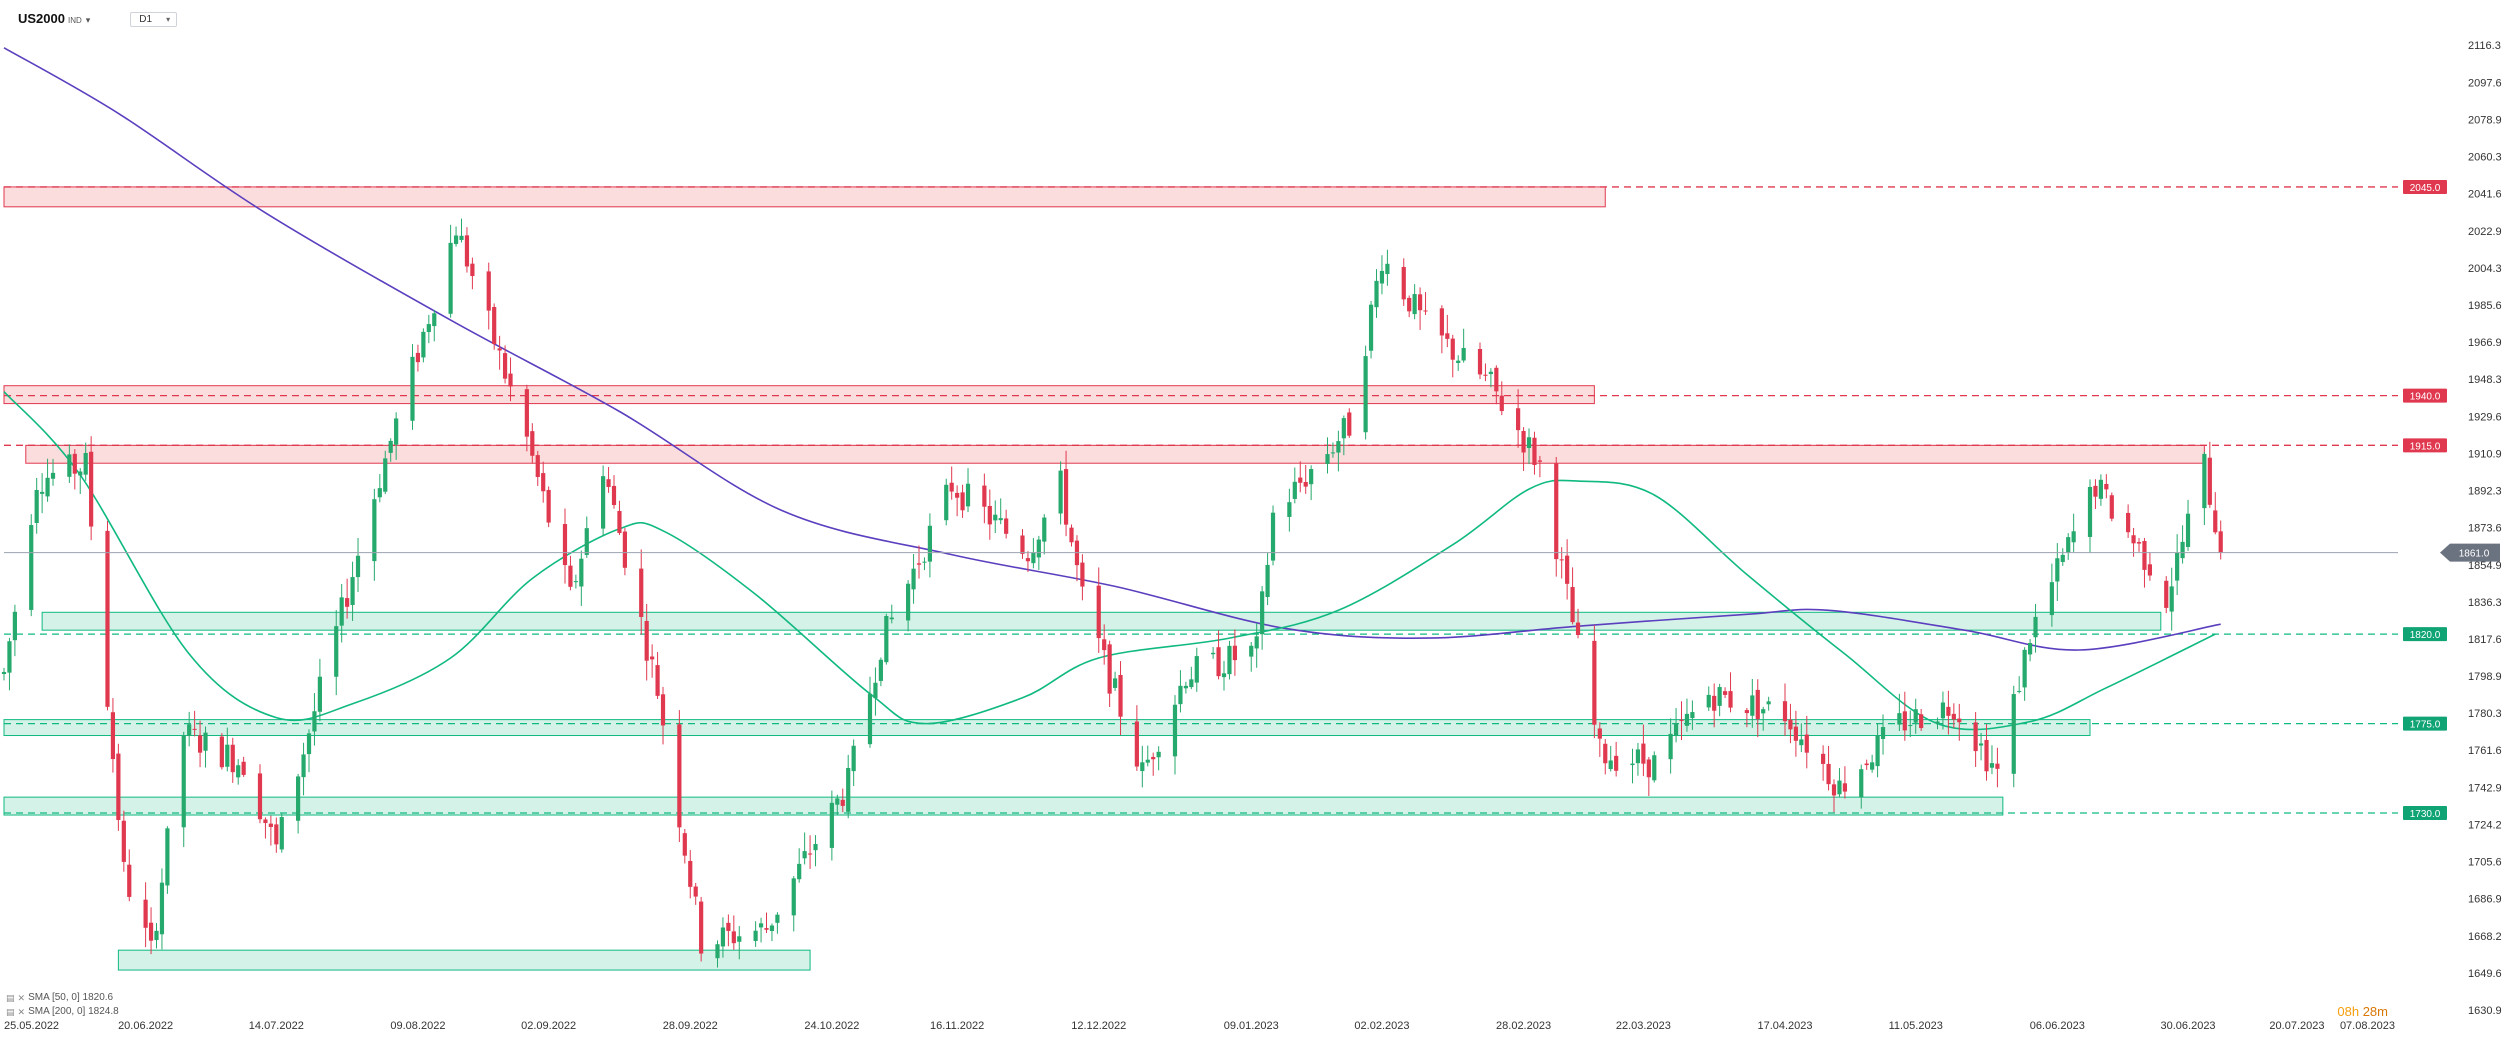  I want to click on y-tick-label: 1985.6, so click(2485, 306).